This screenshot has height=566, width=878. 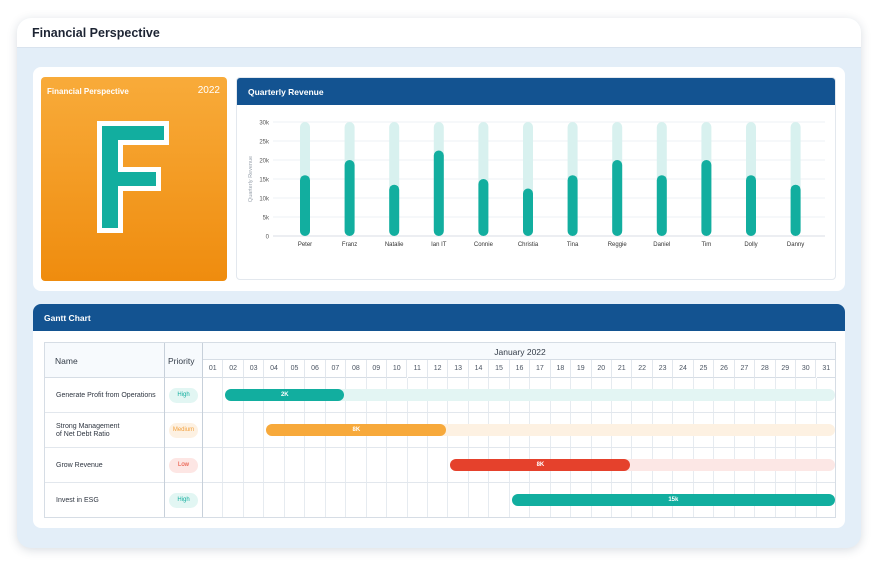 What do you see at coordinates (704, 369) in the screenshot?
I see `day-header: 25` at bounding box center [704, 369].